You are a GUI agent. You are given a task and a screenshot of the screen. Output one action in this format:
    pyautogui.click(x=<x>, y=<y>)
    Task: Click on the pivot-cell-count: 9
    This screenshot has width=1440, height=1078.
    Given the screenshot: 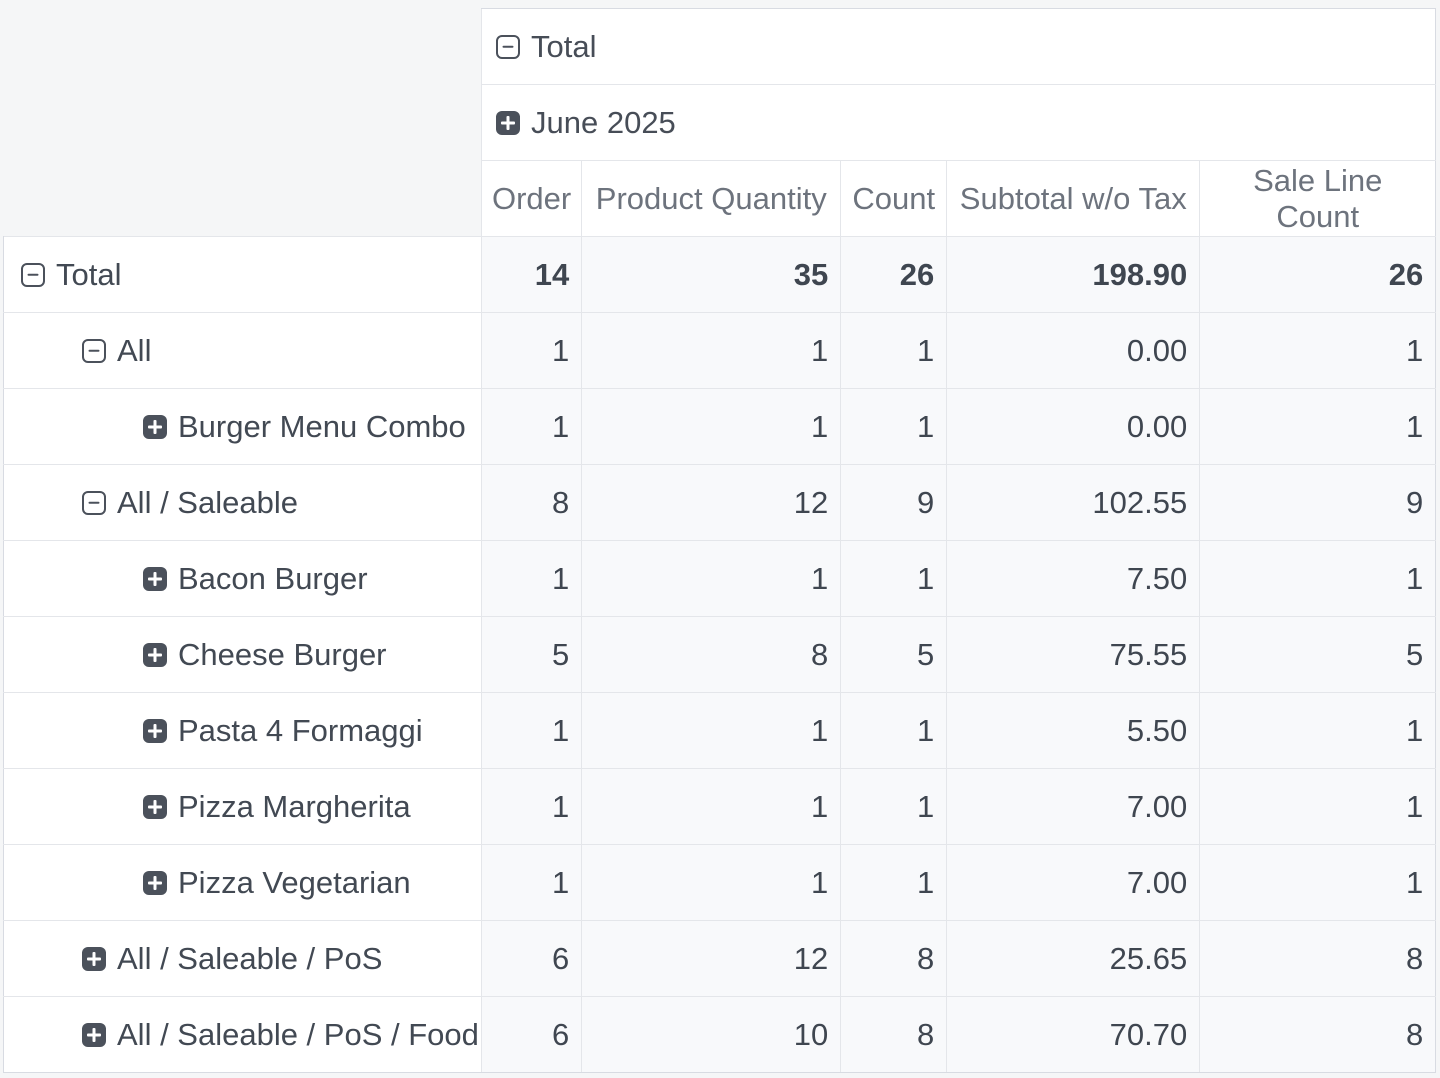 What is the action you would take?
    pyautogui.click(x=894, y=502)
    